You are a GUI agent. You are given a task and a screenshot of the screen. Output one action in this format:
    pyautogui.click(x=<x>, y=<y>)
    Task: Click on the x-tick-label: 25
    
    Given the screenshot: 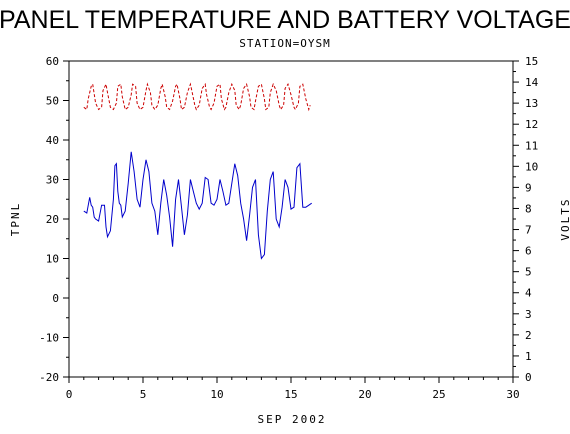 What is the action you would take?
    pyautogui.click(x=438, y=394)
    